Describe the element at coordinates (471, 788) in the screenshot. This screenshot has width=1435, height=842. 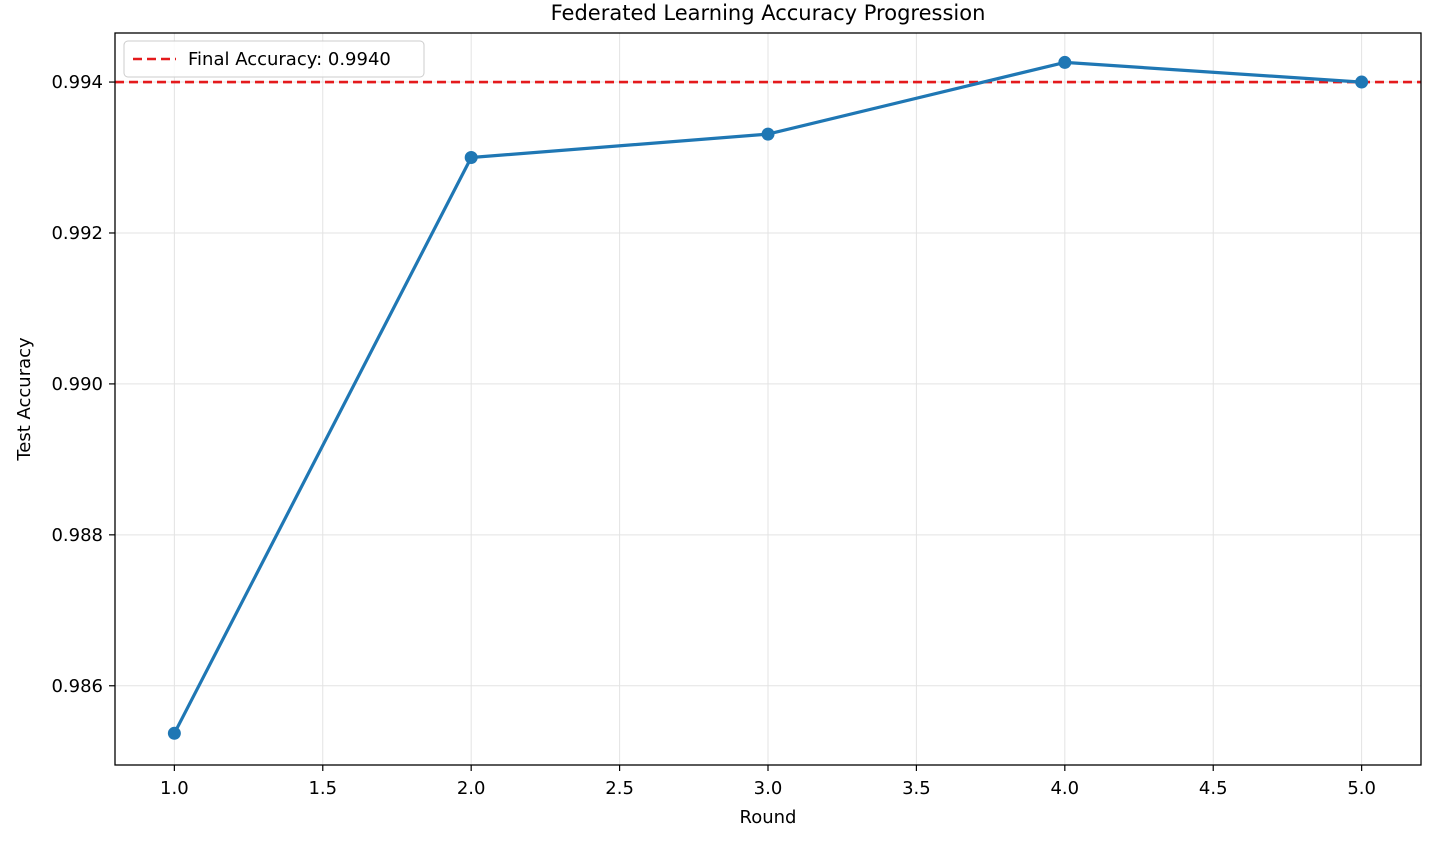
I see `x-tick-label: 2.0` at that location.